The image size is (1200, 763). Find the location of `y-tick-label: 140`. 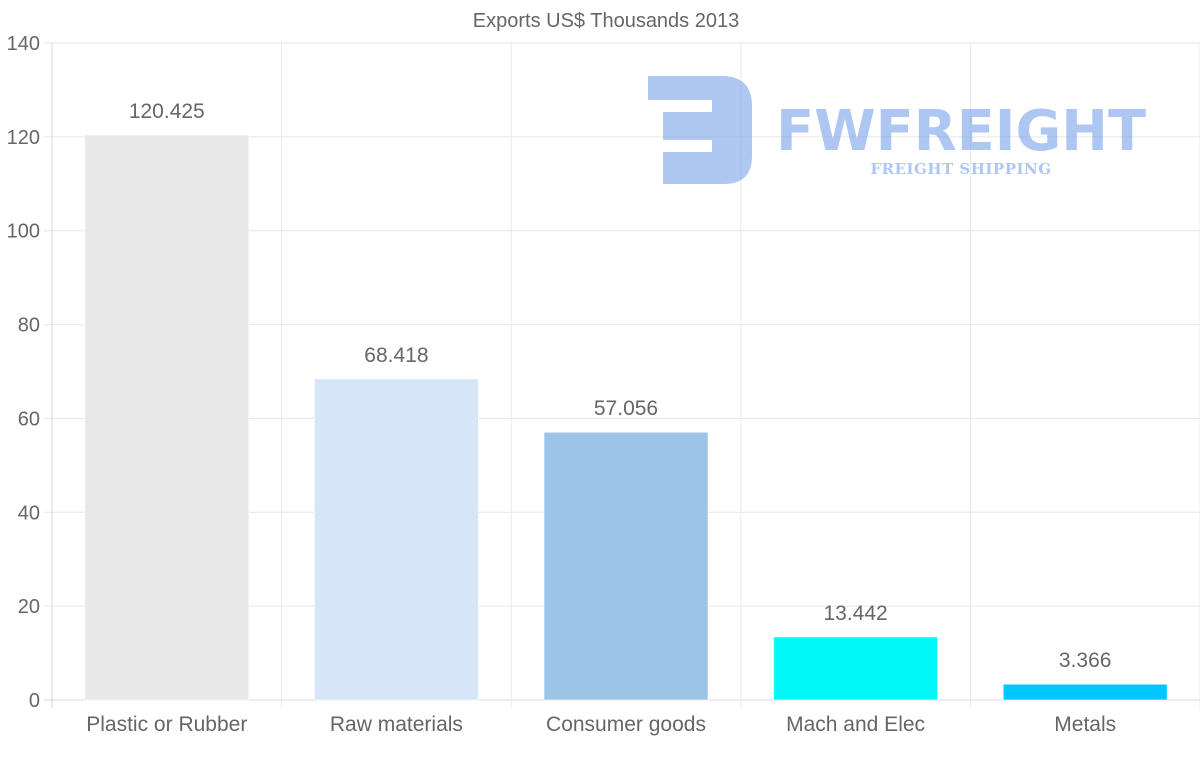

y-tick-label: 140 is located at coordinates (23, 44).